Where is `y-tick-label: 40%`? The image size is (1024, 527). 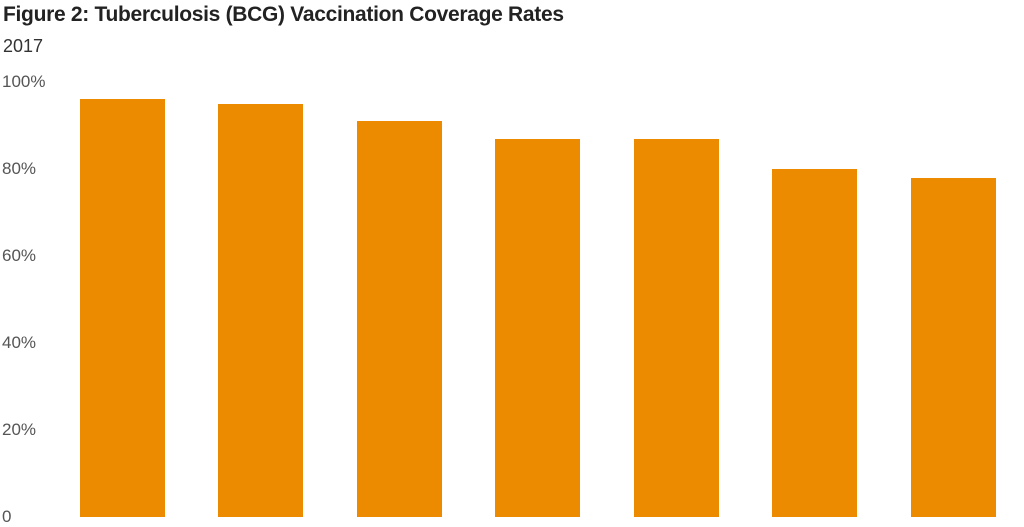 y-tick-label: 40% is located at coordinates (19, 342).